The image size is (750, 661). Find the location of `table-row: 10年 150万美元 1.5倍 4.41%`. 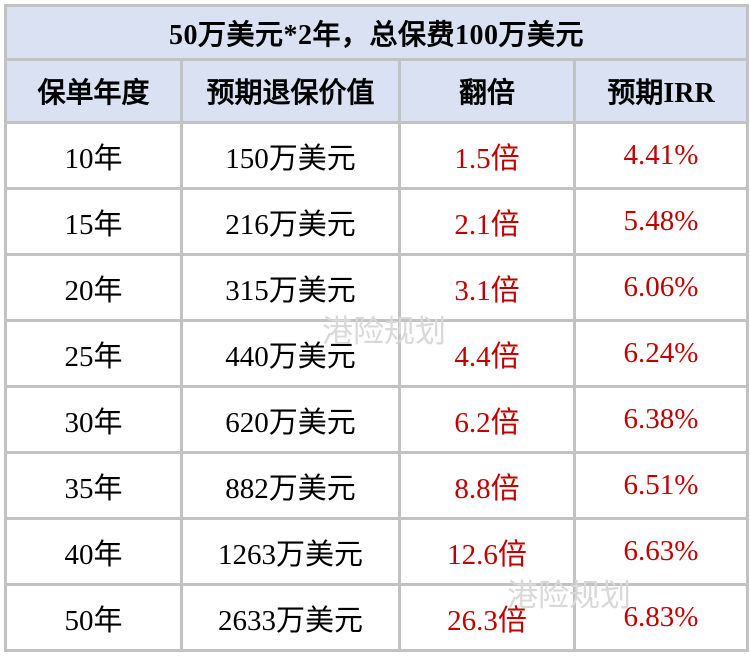

table-row: 10年 150万美元 1.5倍 4.41% is located at coordinates (377, 155).